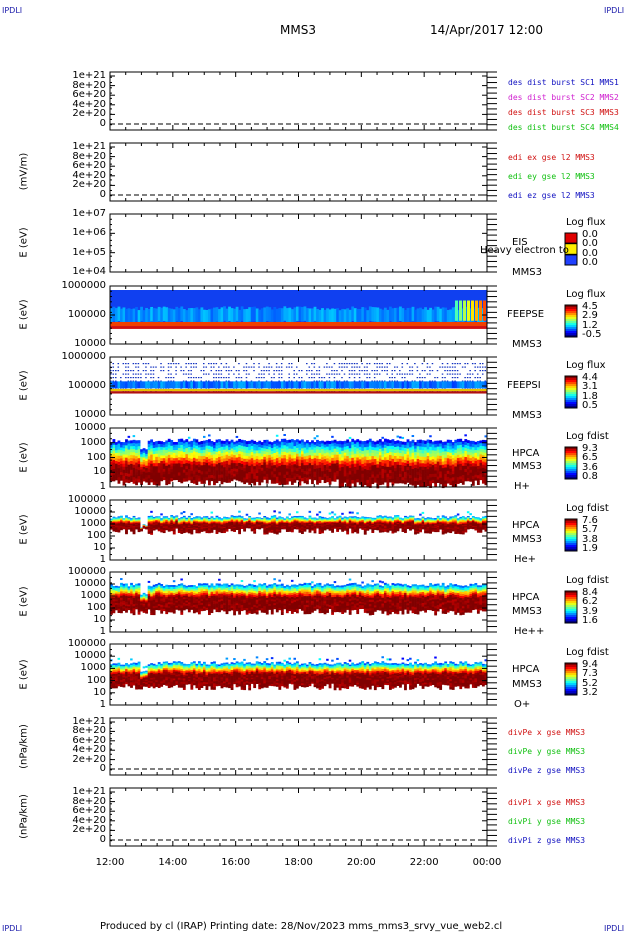 Image resolution: width=630 pixels, height=934 pixels. I want to click on corner-mark-tl: IPDLI, so click(12, 10).